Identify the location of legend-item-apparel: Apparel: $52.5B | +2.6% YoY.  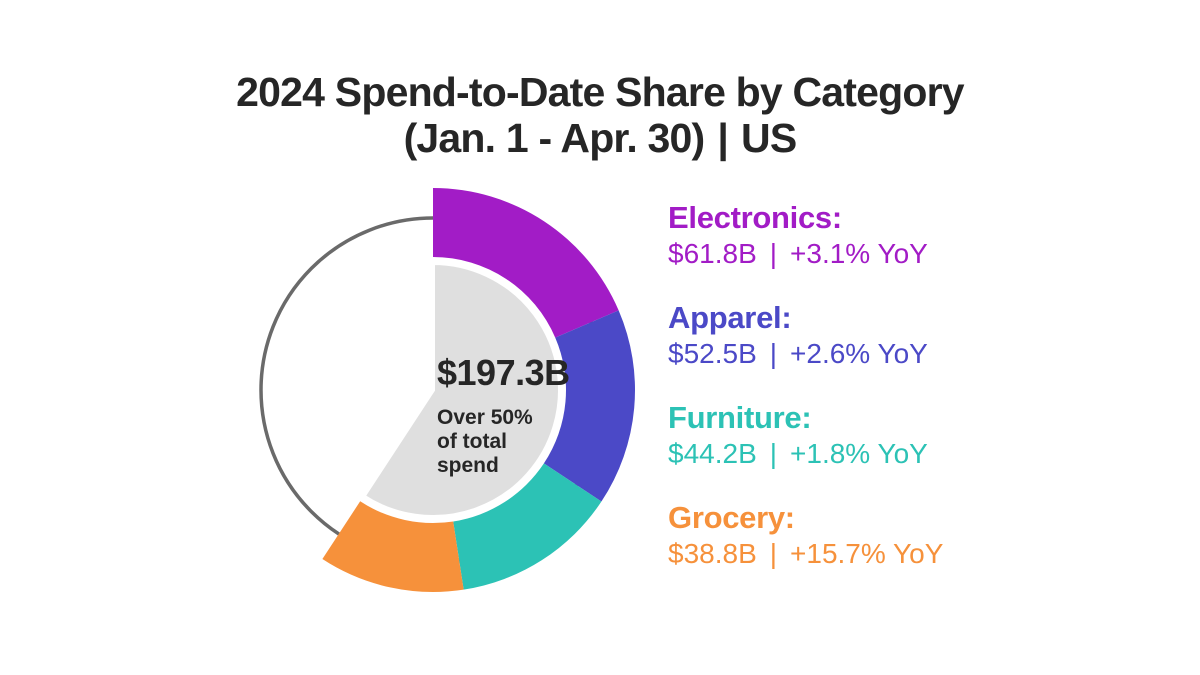
(805, 335).